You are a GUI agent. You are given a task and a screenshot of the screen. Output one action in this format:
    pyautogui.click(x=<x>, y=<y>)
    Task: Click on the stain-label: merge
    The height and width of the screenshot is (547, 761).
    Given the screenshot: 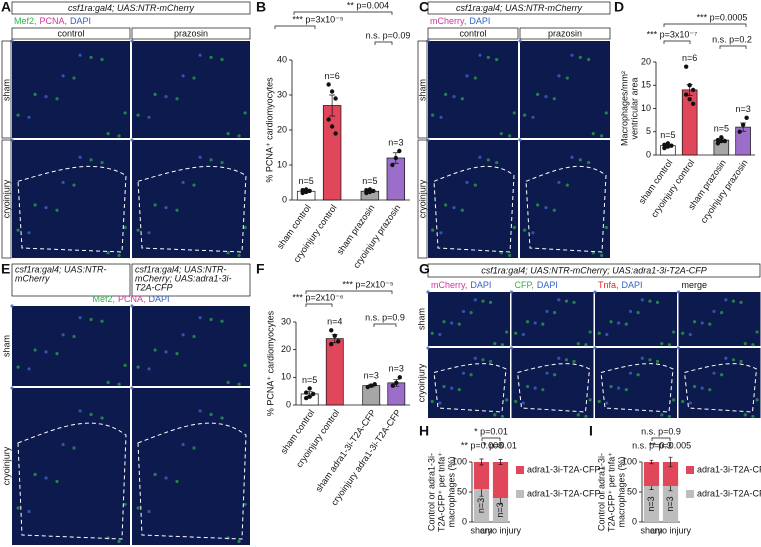 What is the action you would take?
    pyautogui.click(x=695, y=285)
    